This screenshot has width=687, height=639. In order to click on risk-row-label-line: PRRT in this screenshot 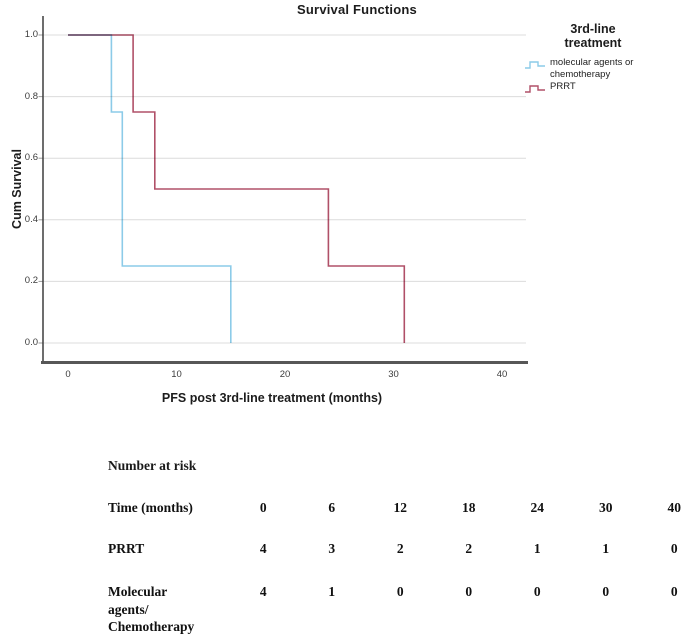, I will do `click(126, 548)`.